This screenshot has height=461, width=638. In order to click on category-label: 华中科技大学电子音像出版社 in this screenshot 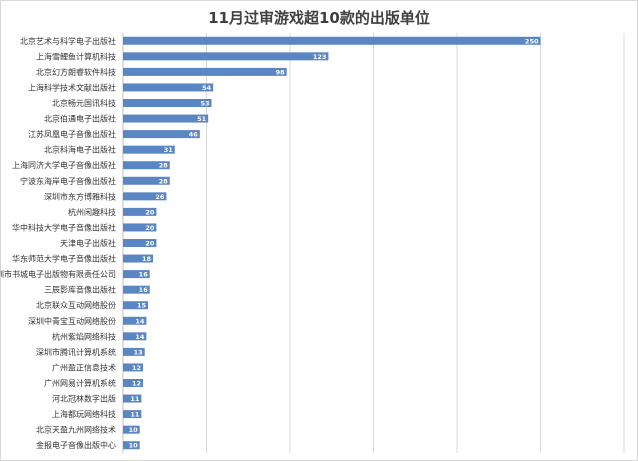, I will do `click(64, 227)`.